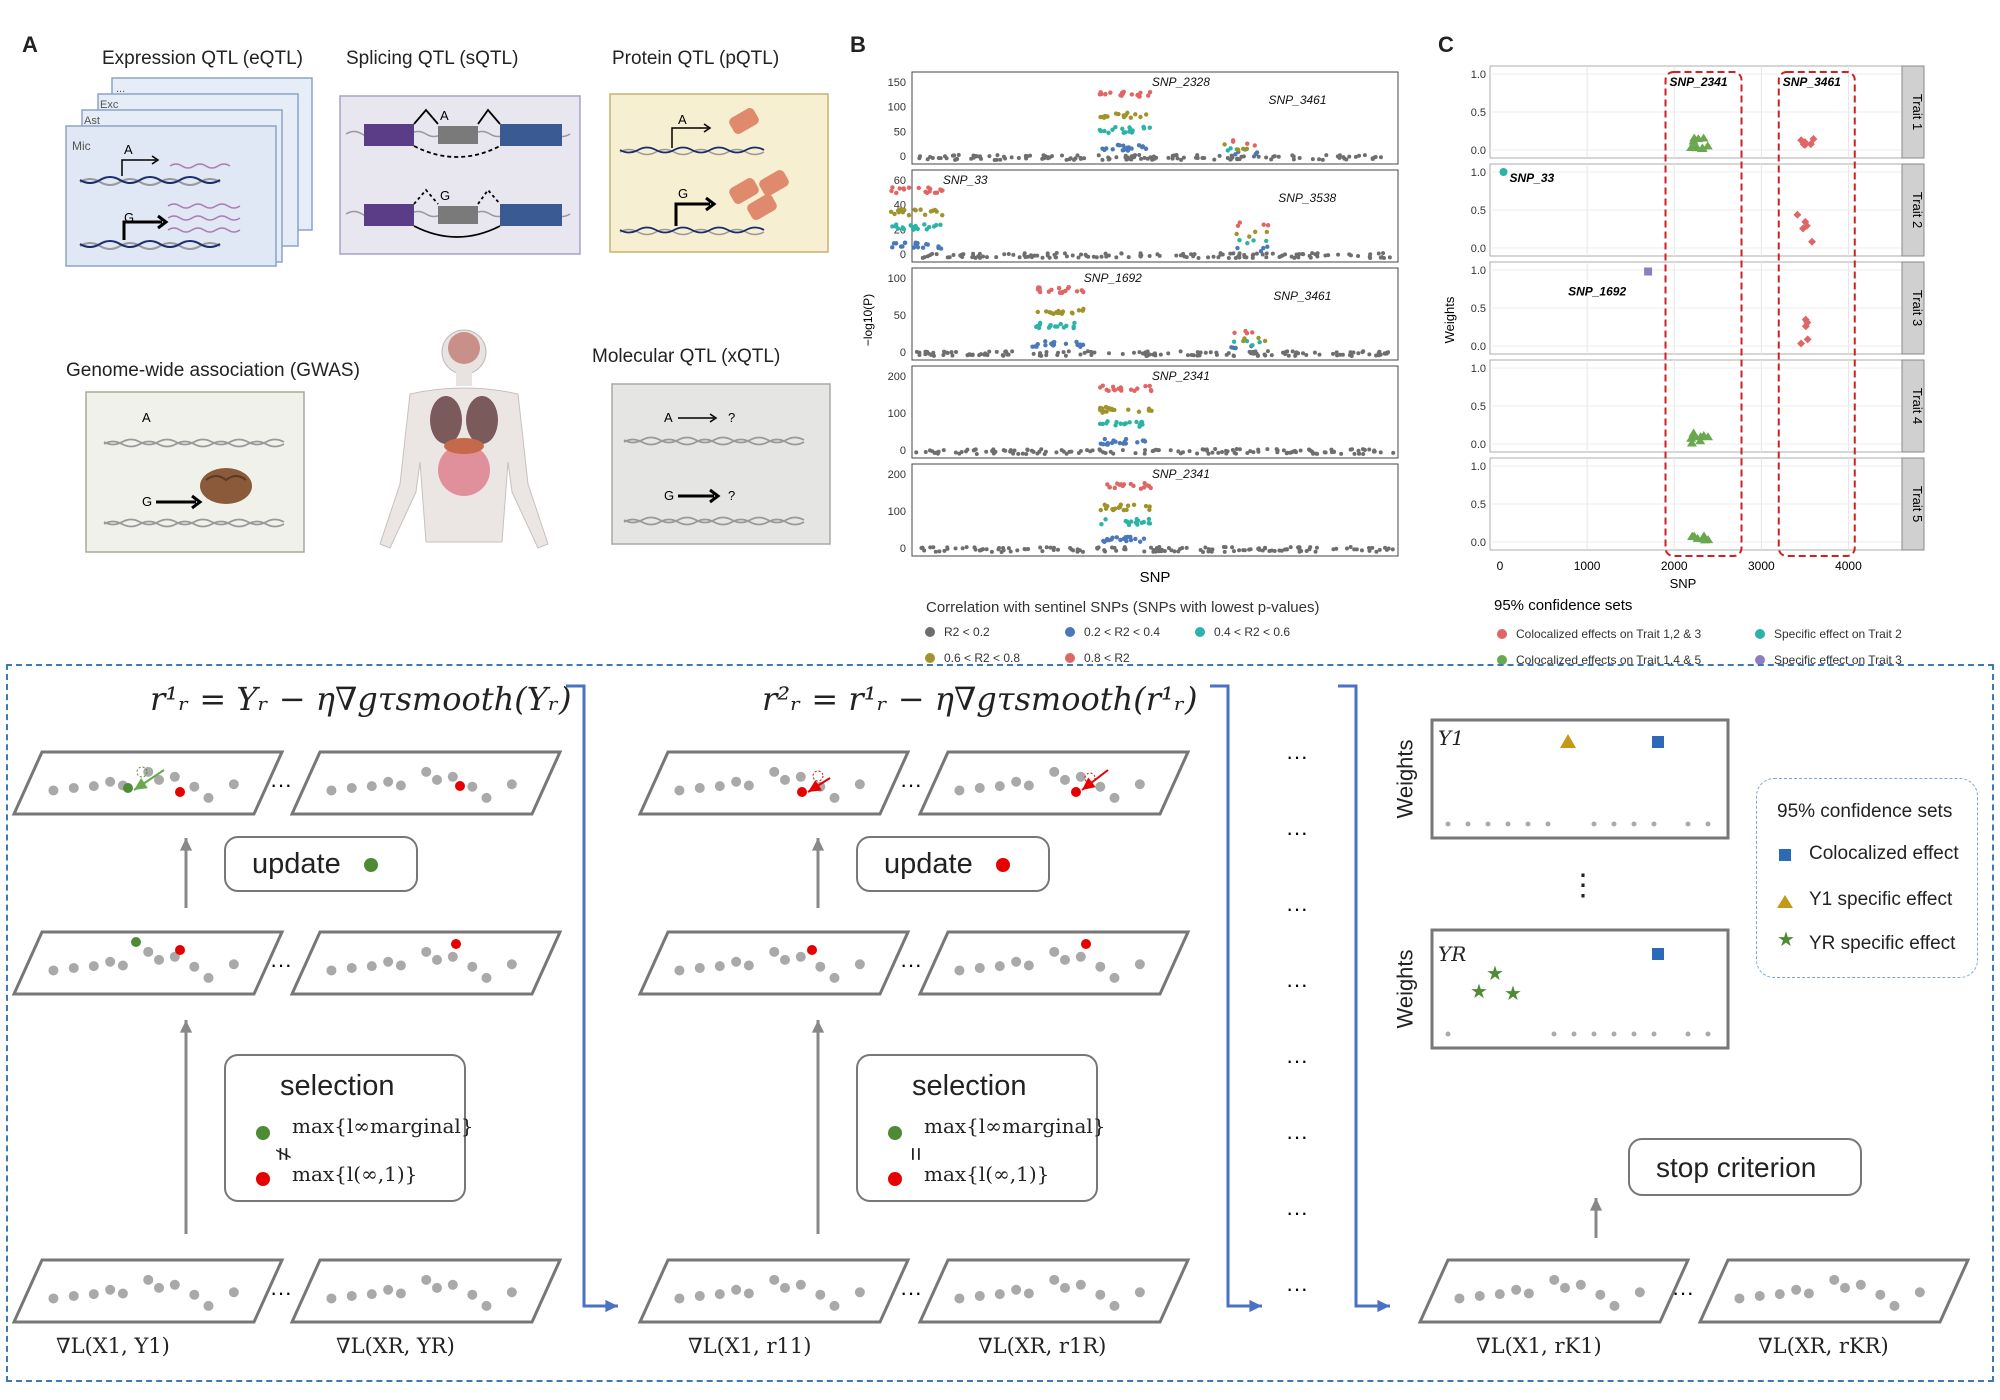 Image resolution: width=2000 pixels, height=1400 pixels. What do you see at coordinates (128, 149) in the screenshot?
I see `eqtl-allele-a: A` at bounding box center [128, 149].